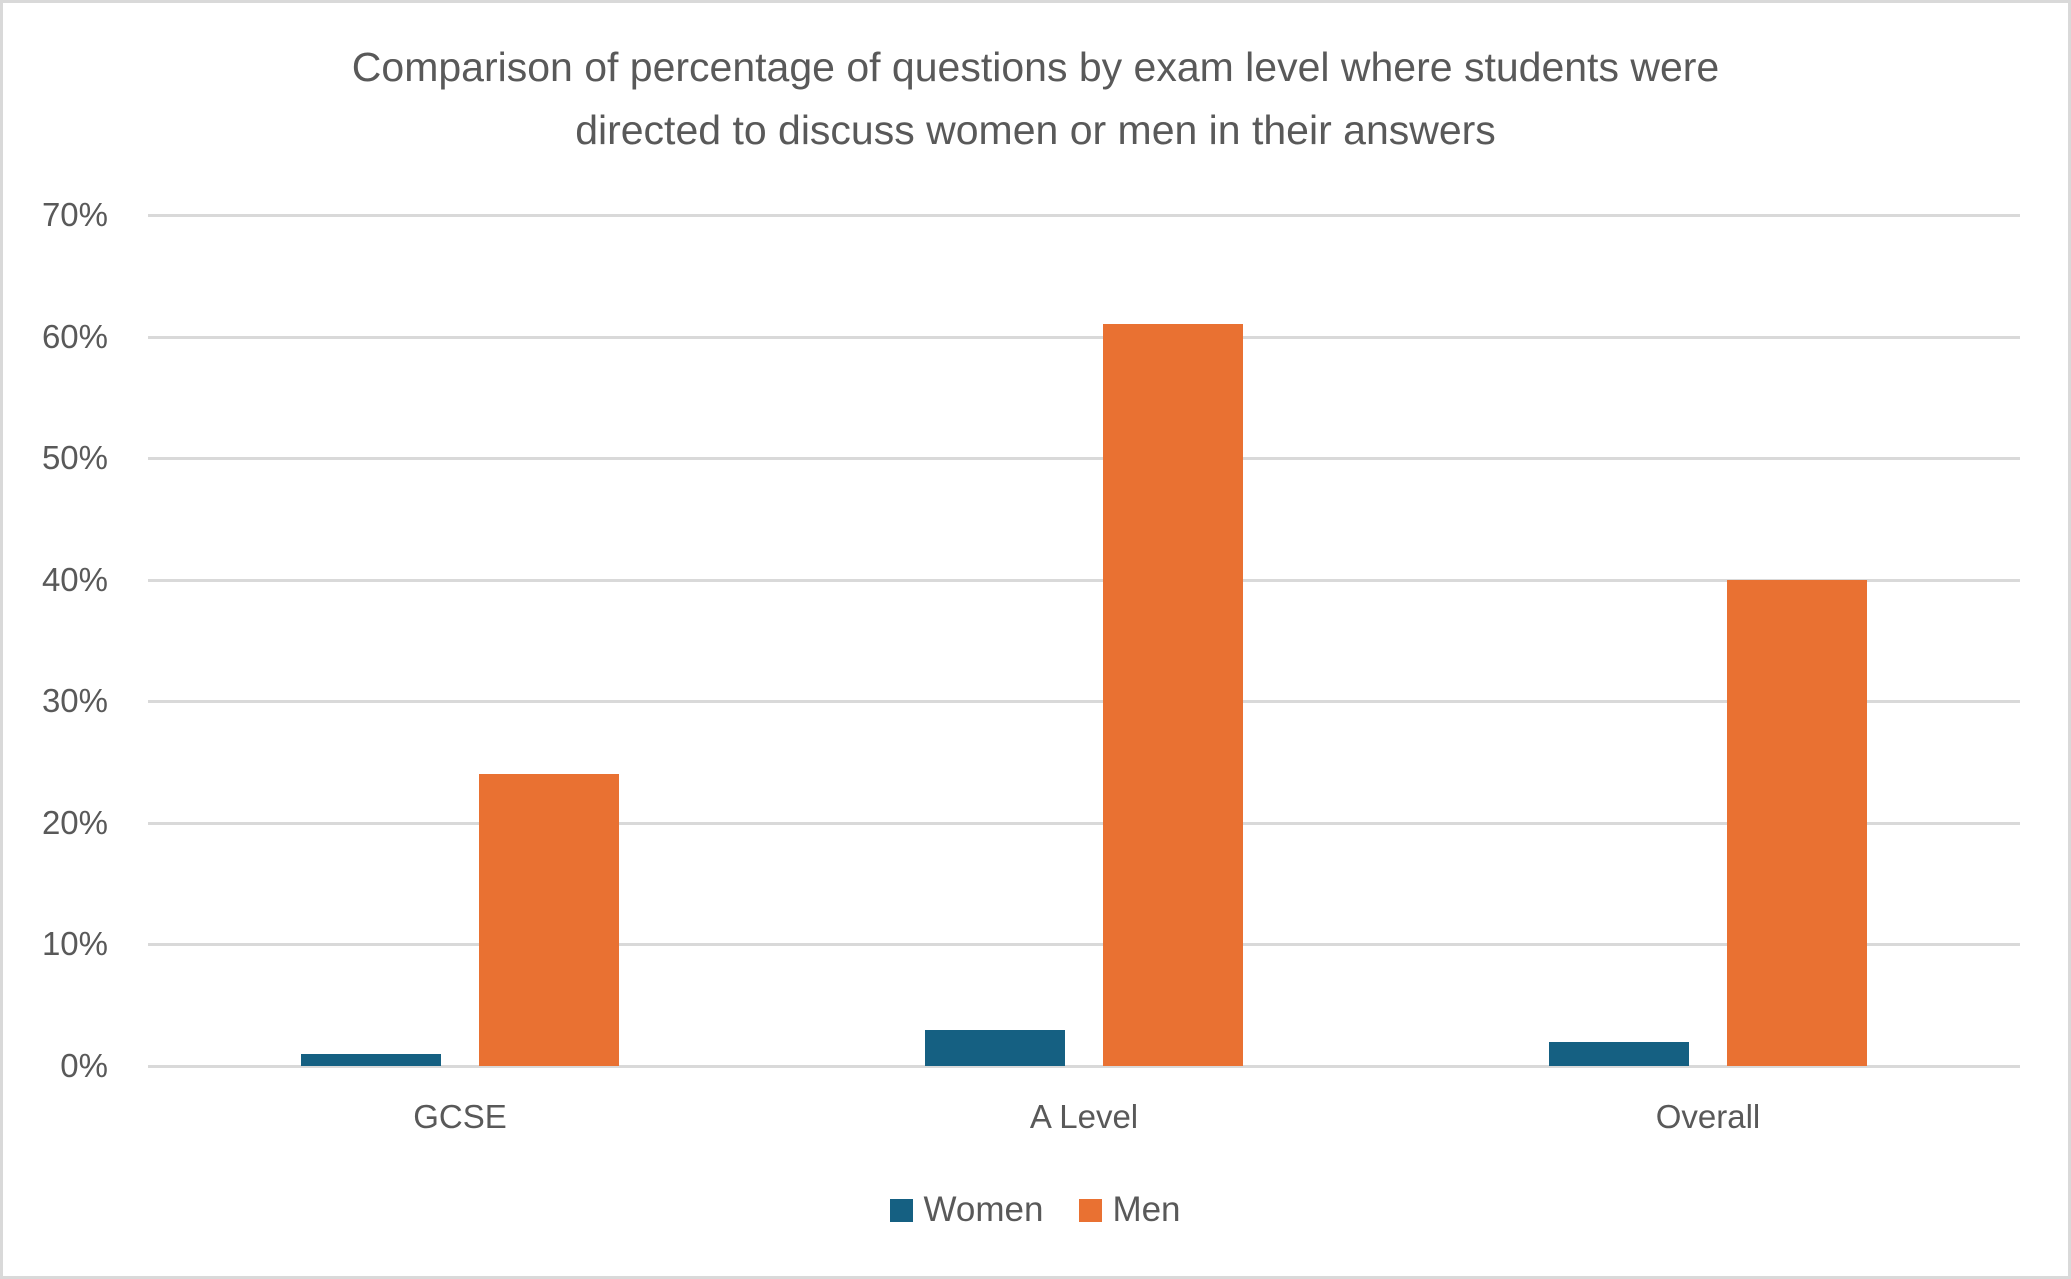  What do you see at coordinates (74, 579) in the screenshot?
I see `y-axis-tick-label: 40%` at bounding box center [74, 579].